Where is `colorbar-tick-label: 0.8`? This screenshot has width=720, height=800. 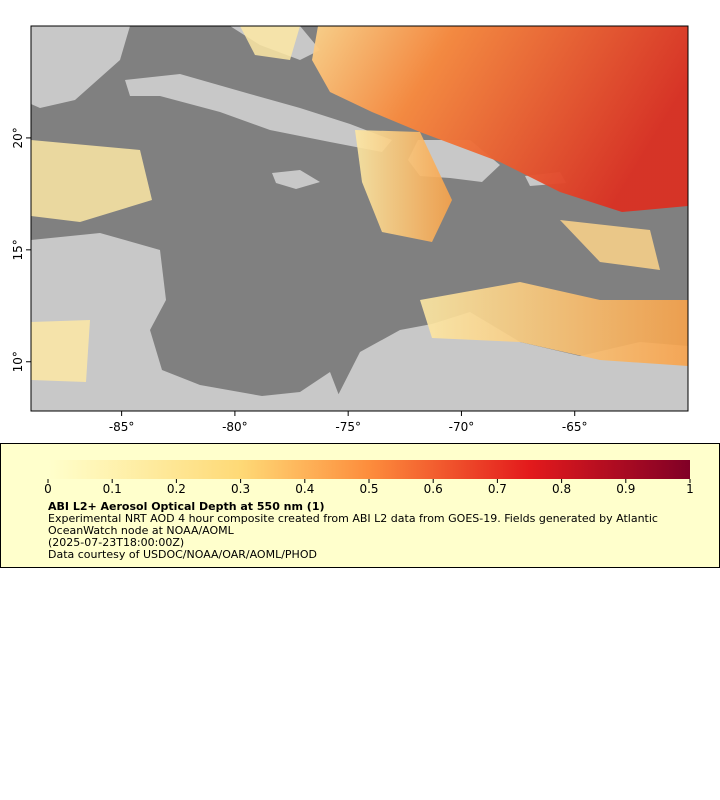 colorbar-tick-label: 0.8 is located at coordinates (561, 488).